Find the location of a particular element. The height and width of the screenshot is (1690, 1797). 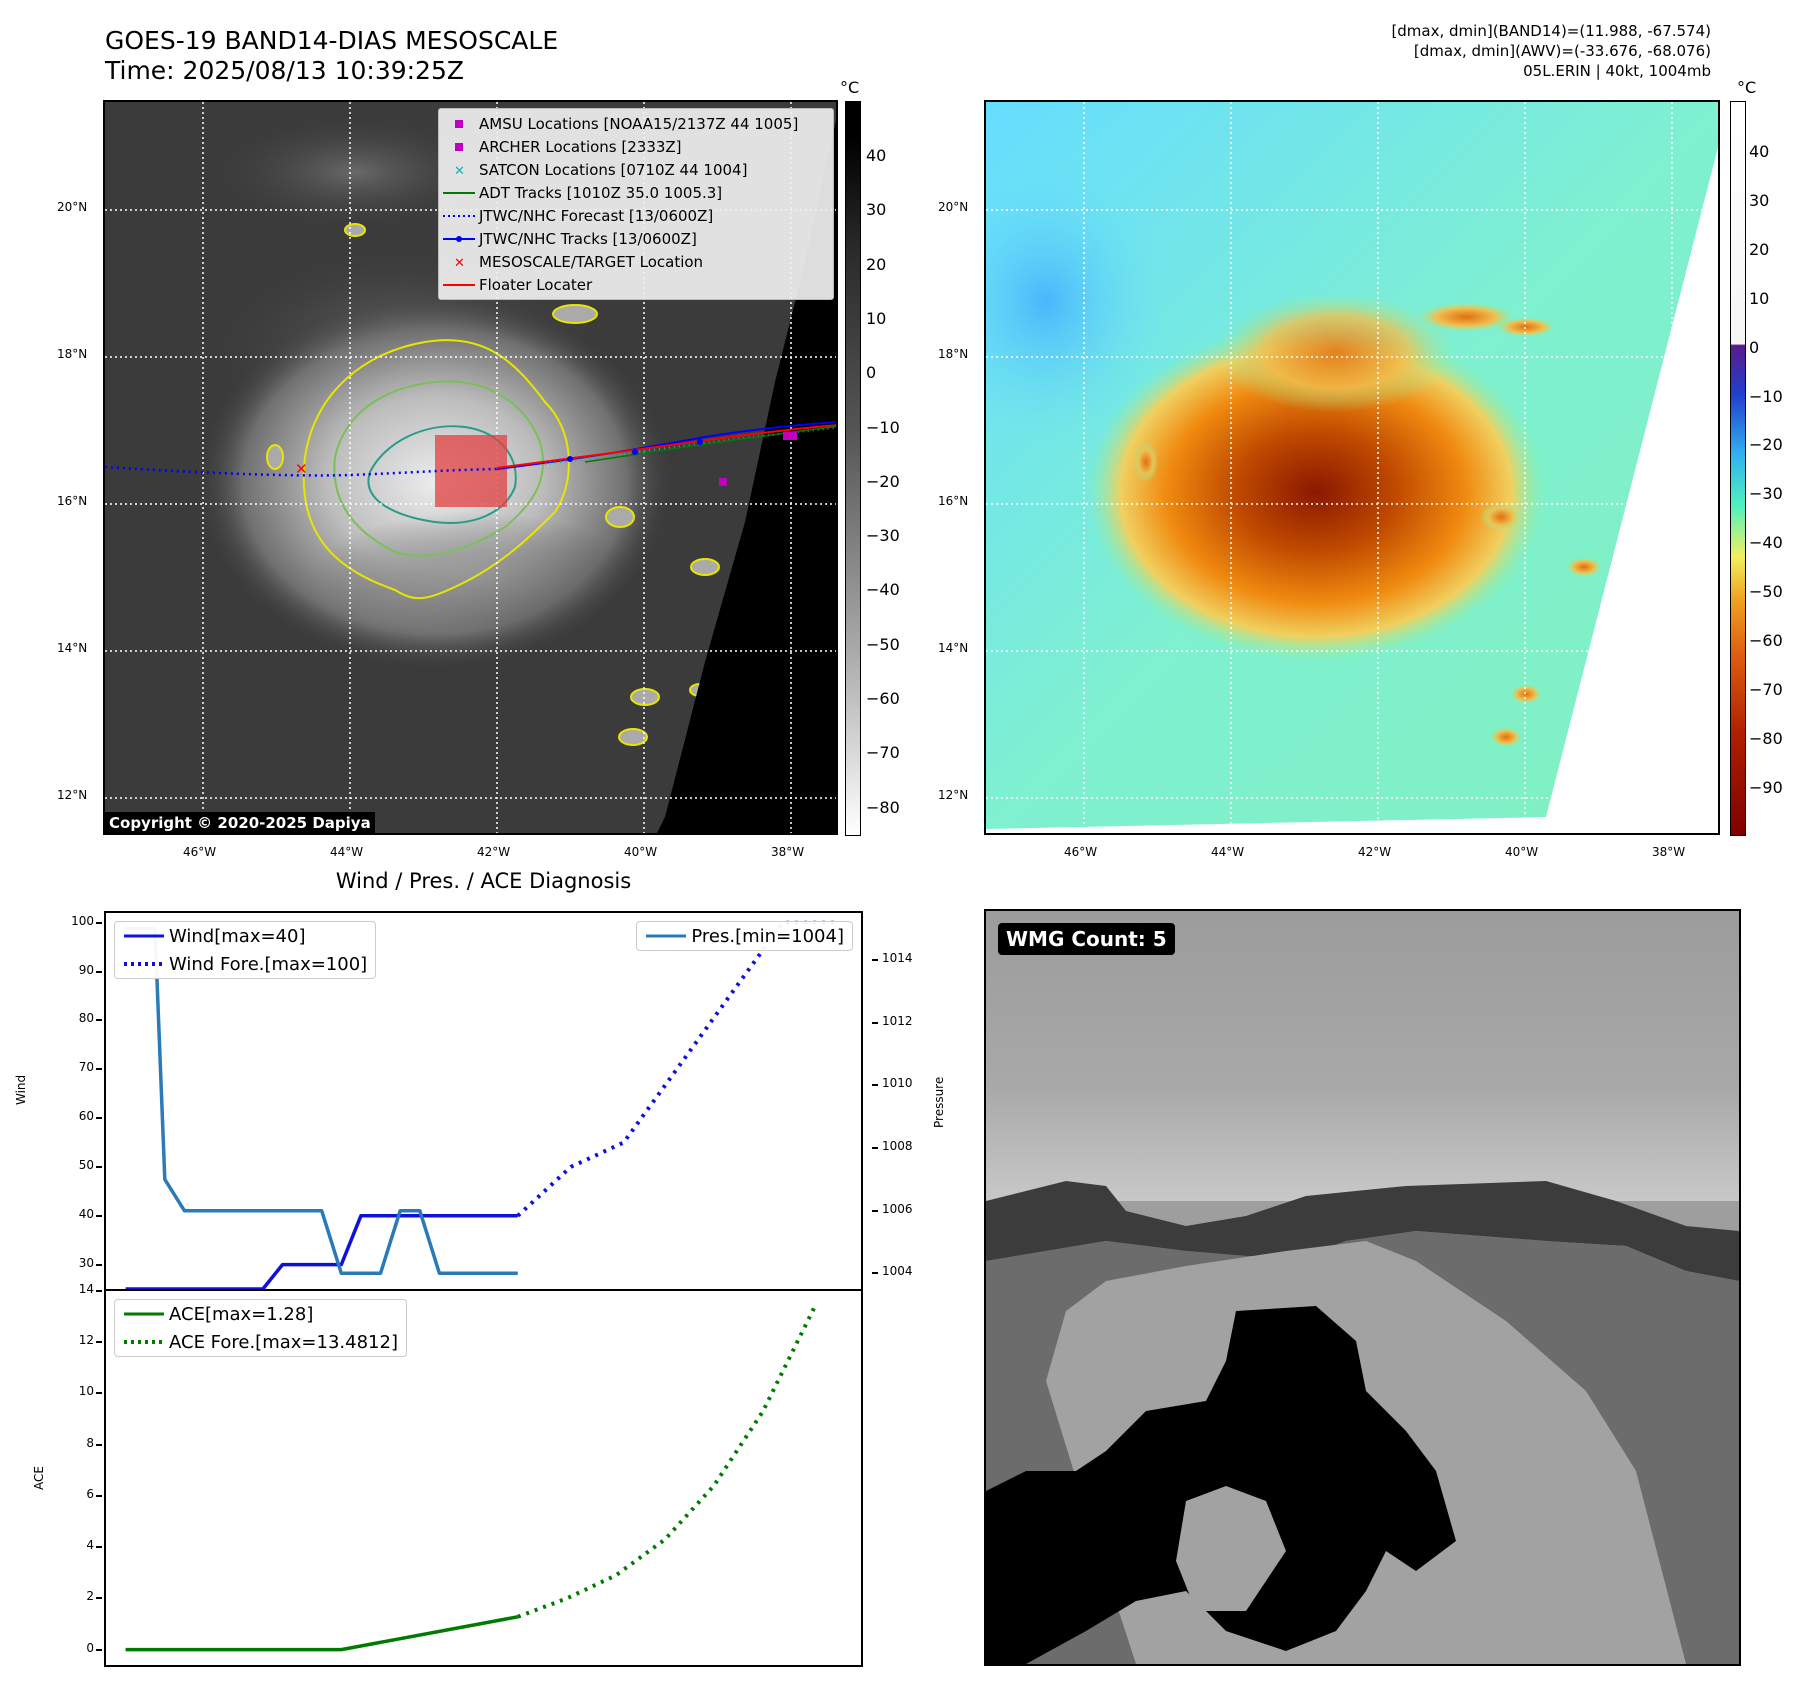

color-lat-label: 20°N is located at coordinates (953, 207).